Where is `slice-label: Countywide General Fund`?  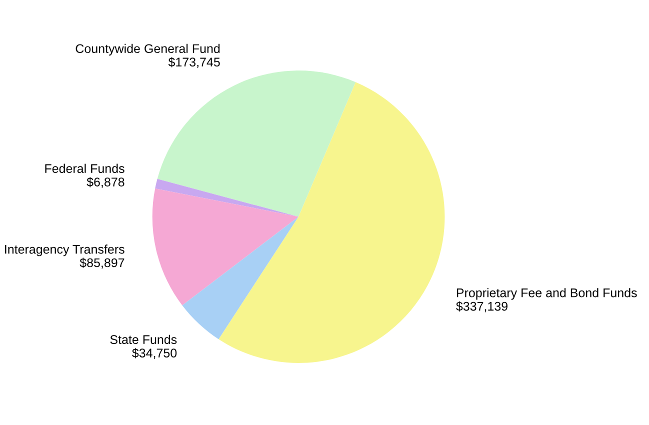 slice-label: Countywide General Fund is located at coordinates (148, 50).